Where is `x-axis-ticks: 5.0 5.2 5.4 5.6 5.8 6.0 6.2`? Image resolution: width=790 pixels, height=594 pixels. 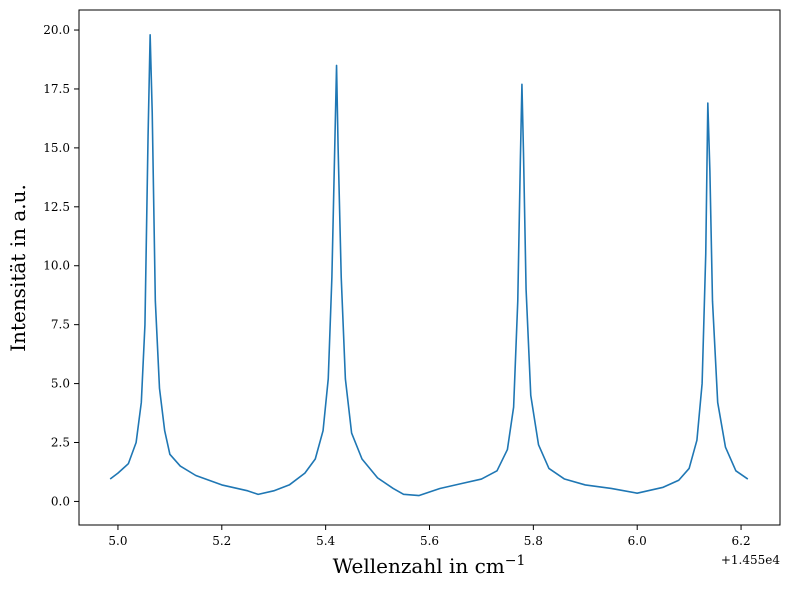 x-axis-ticks: 5.0 5.2 5.4 5.6 5.8 6.0 6.2 is located at coordinates (429, 536).